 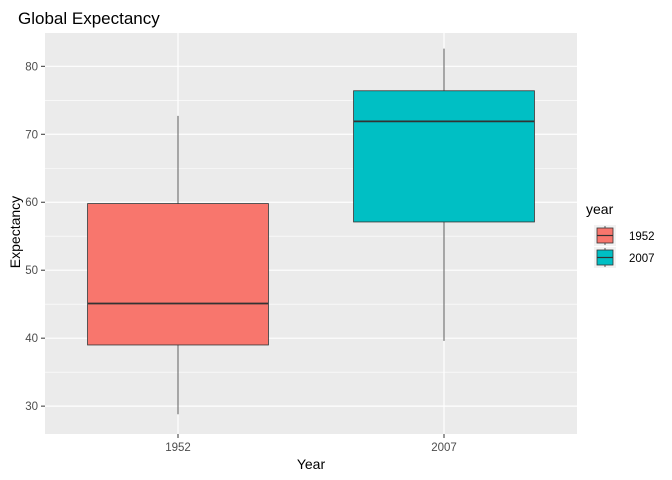 I want to click on y-tick-label: 80, so click(x=31, y=67).